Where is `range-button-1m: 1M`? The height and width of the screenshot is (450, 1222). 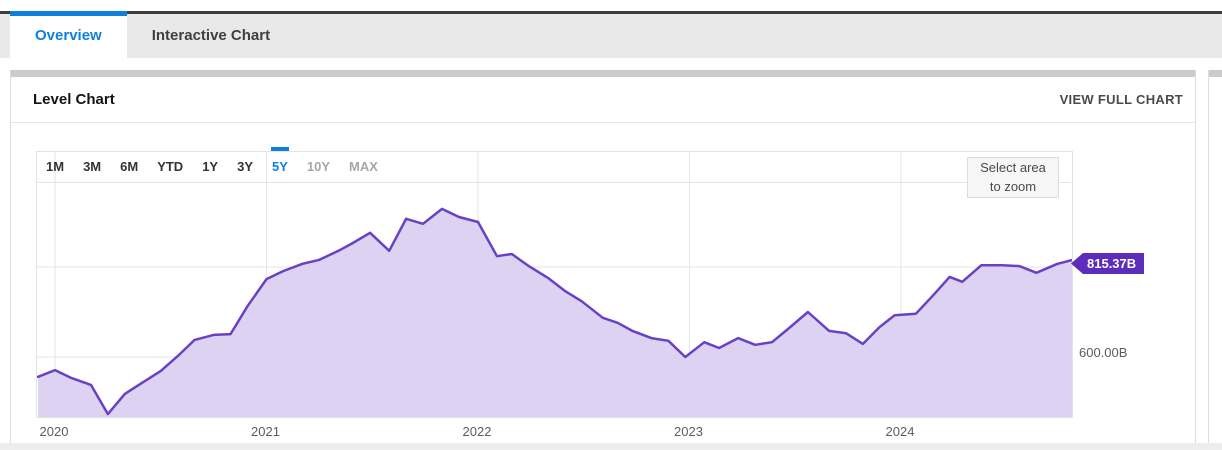
range-button-1m: 1M is located at coordinates (55, 166).